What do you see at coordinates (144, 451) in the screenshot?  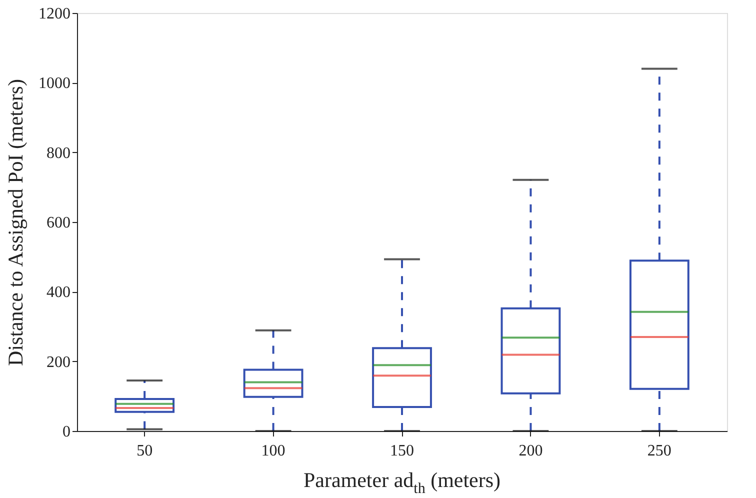 I see `x-tick-label: 50` at bounding box center [144, 451].